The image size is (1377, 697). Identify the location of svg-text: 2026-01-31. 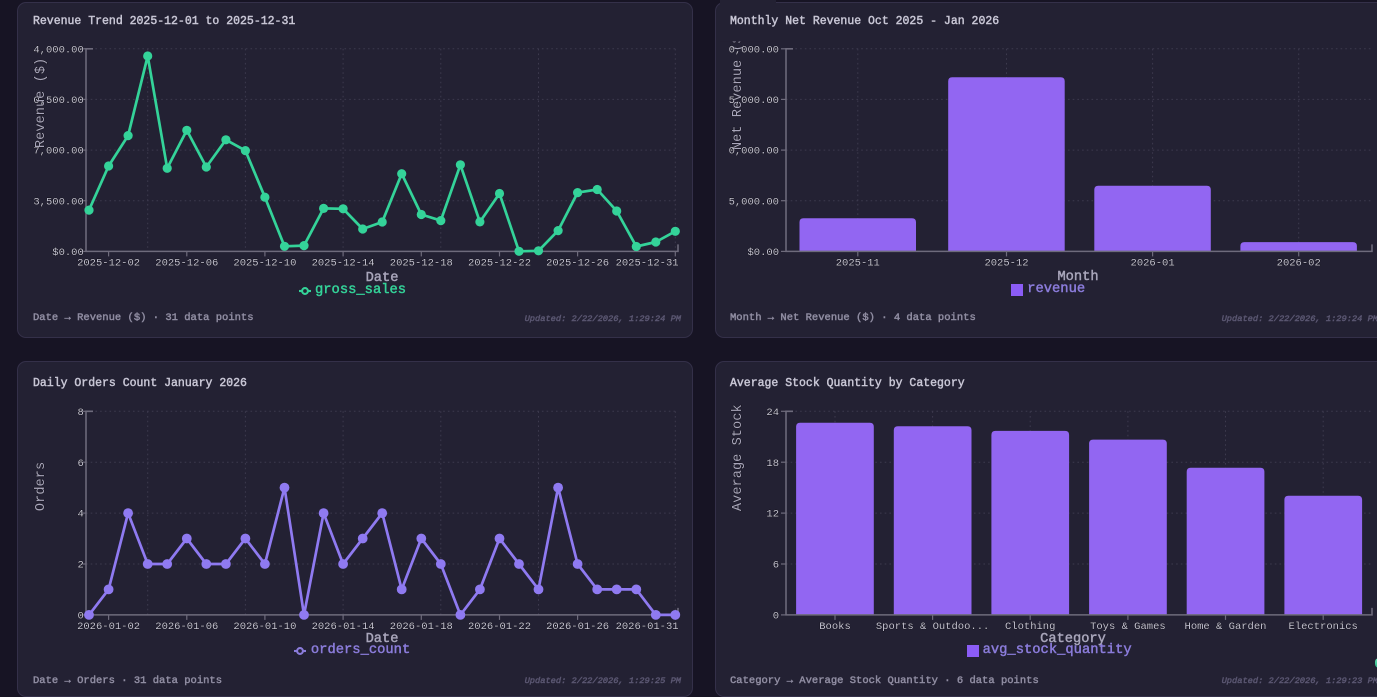
(647, 627).